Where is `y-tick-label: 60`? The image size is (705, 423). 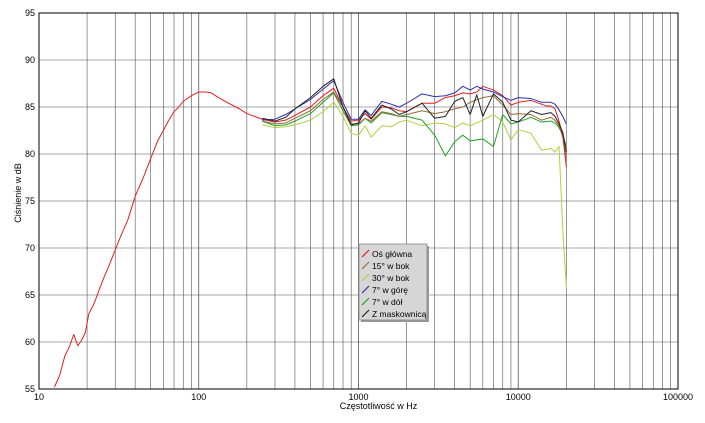 y-tick-label: 60 is located at coordinates (30, 342).